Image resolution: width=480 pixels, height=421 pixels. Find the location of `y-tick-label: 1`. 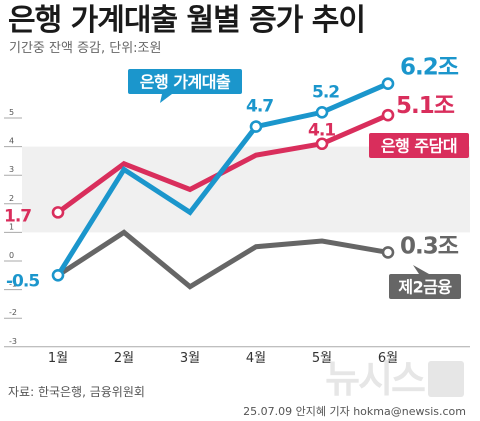

y-tick-label: 1 is located at coordinates (11, 226).